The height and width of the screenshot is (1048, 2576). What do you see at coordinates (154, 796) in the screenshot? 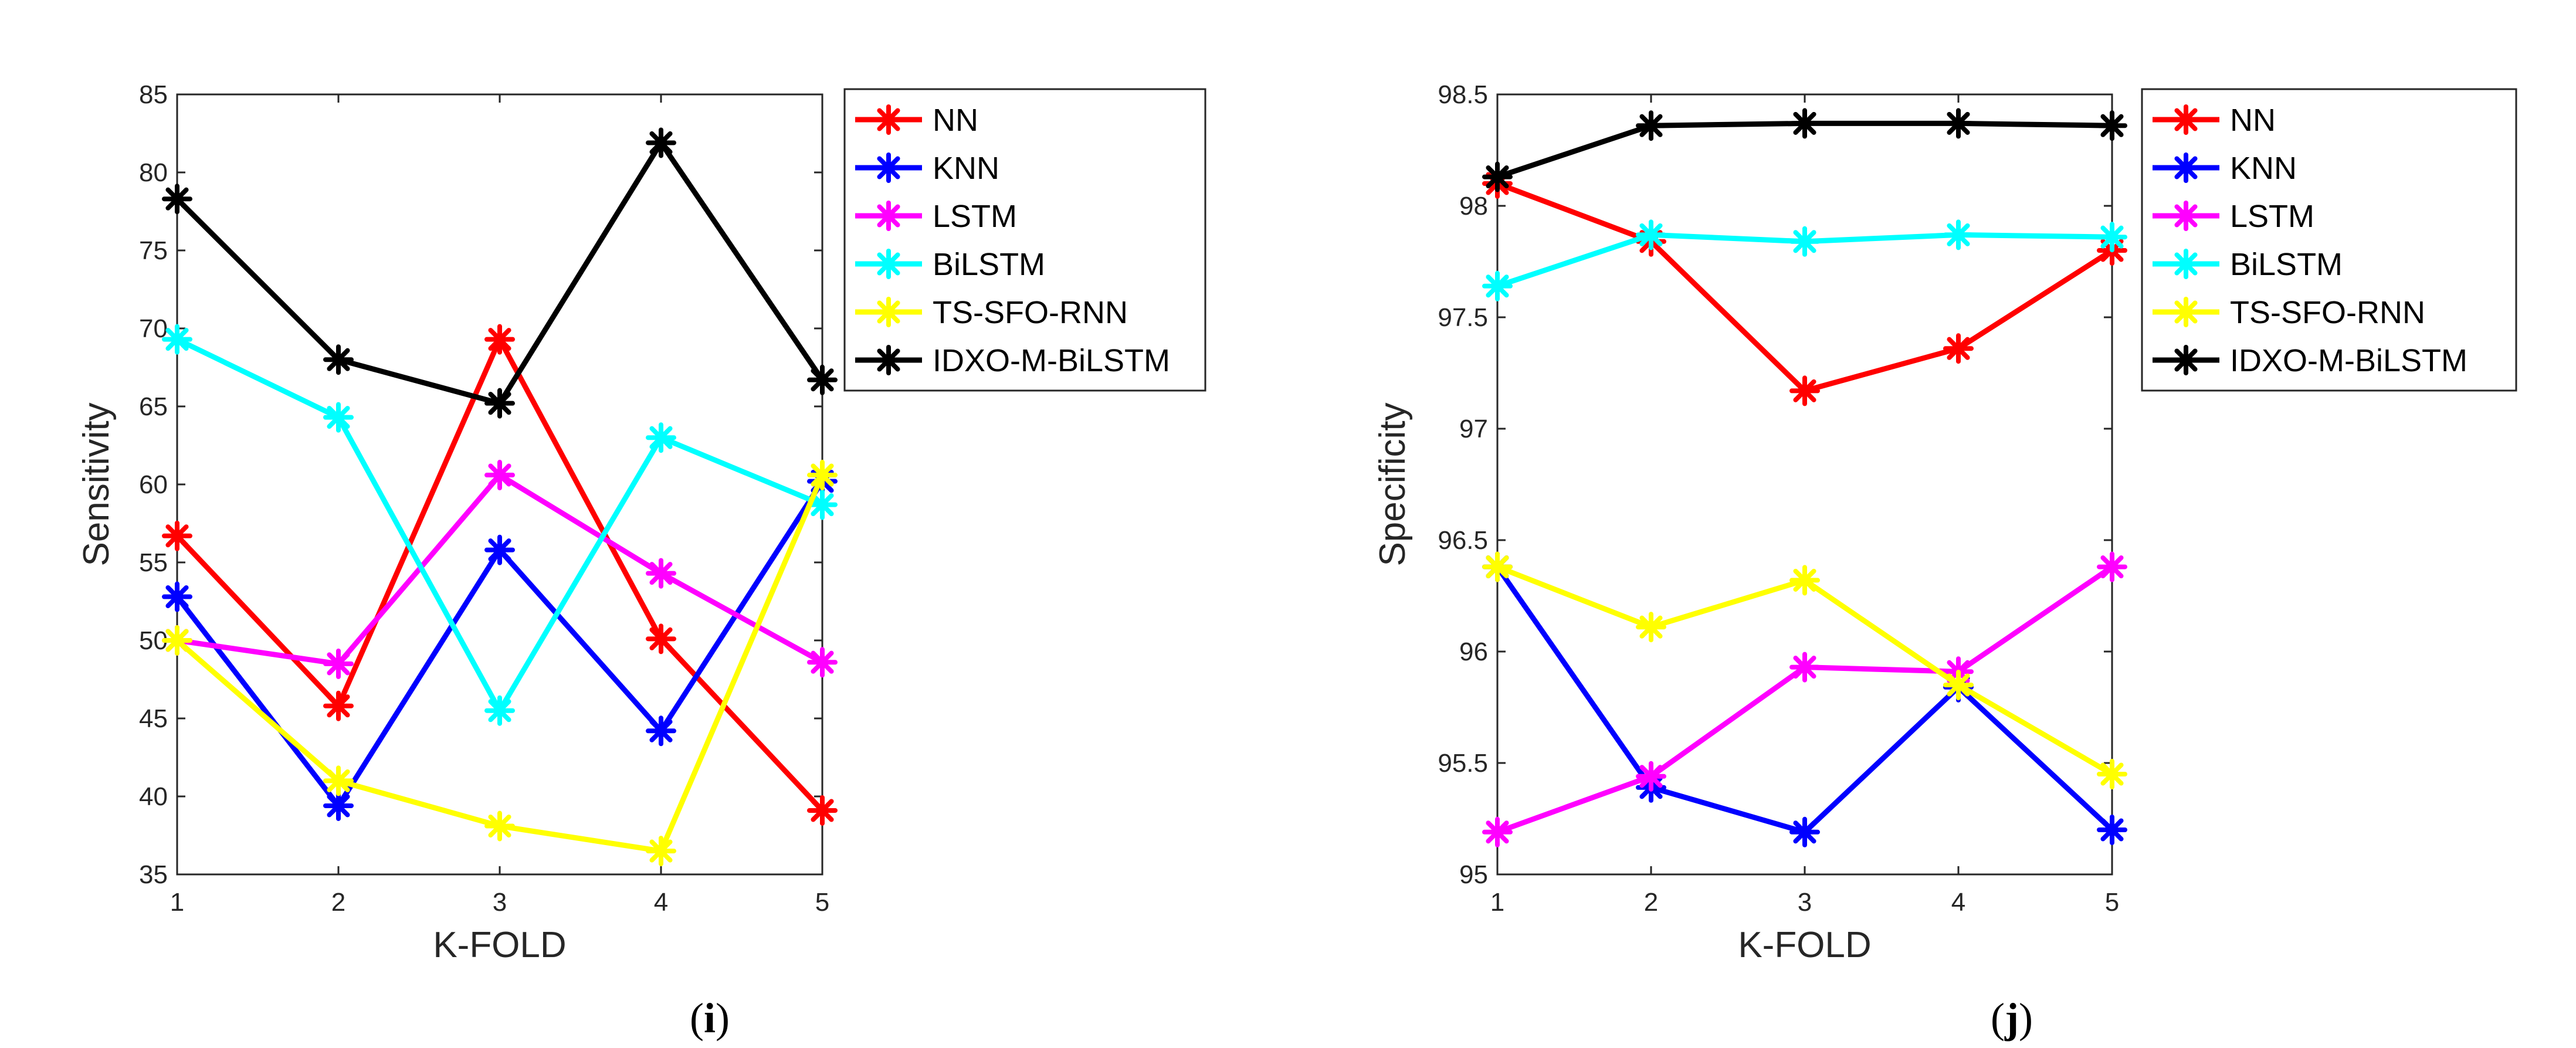
I see `y-tick-label: 40` at bounding box center [154, 796].